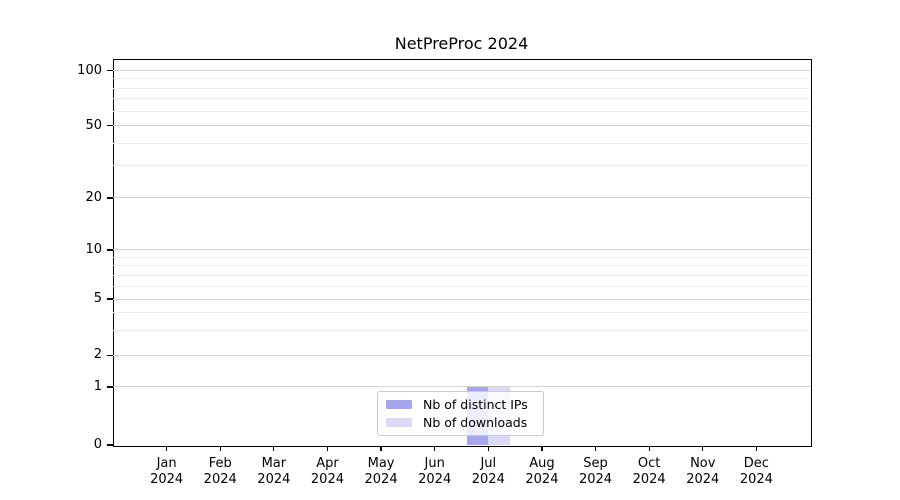  I want to click on x-tick-label-month: Oct, so click(649, 463).